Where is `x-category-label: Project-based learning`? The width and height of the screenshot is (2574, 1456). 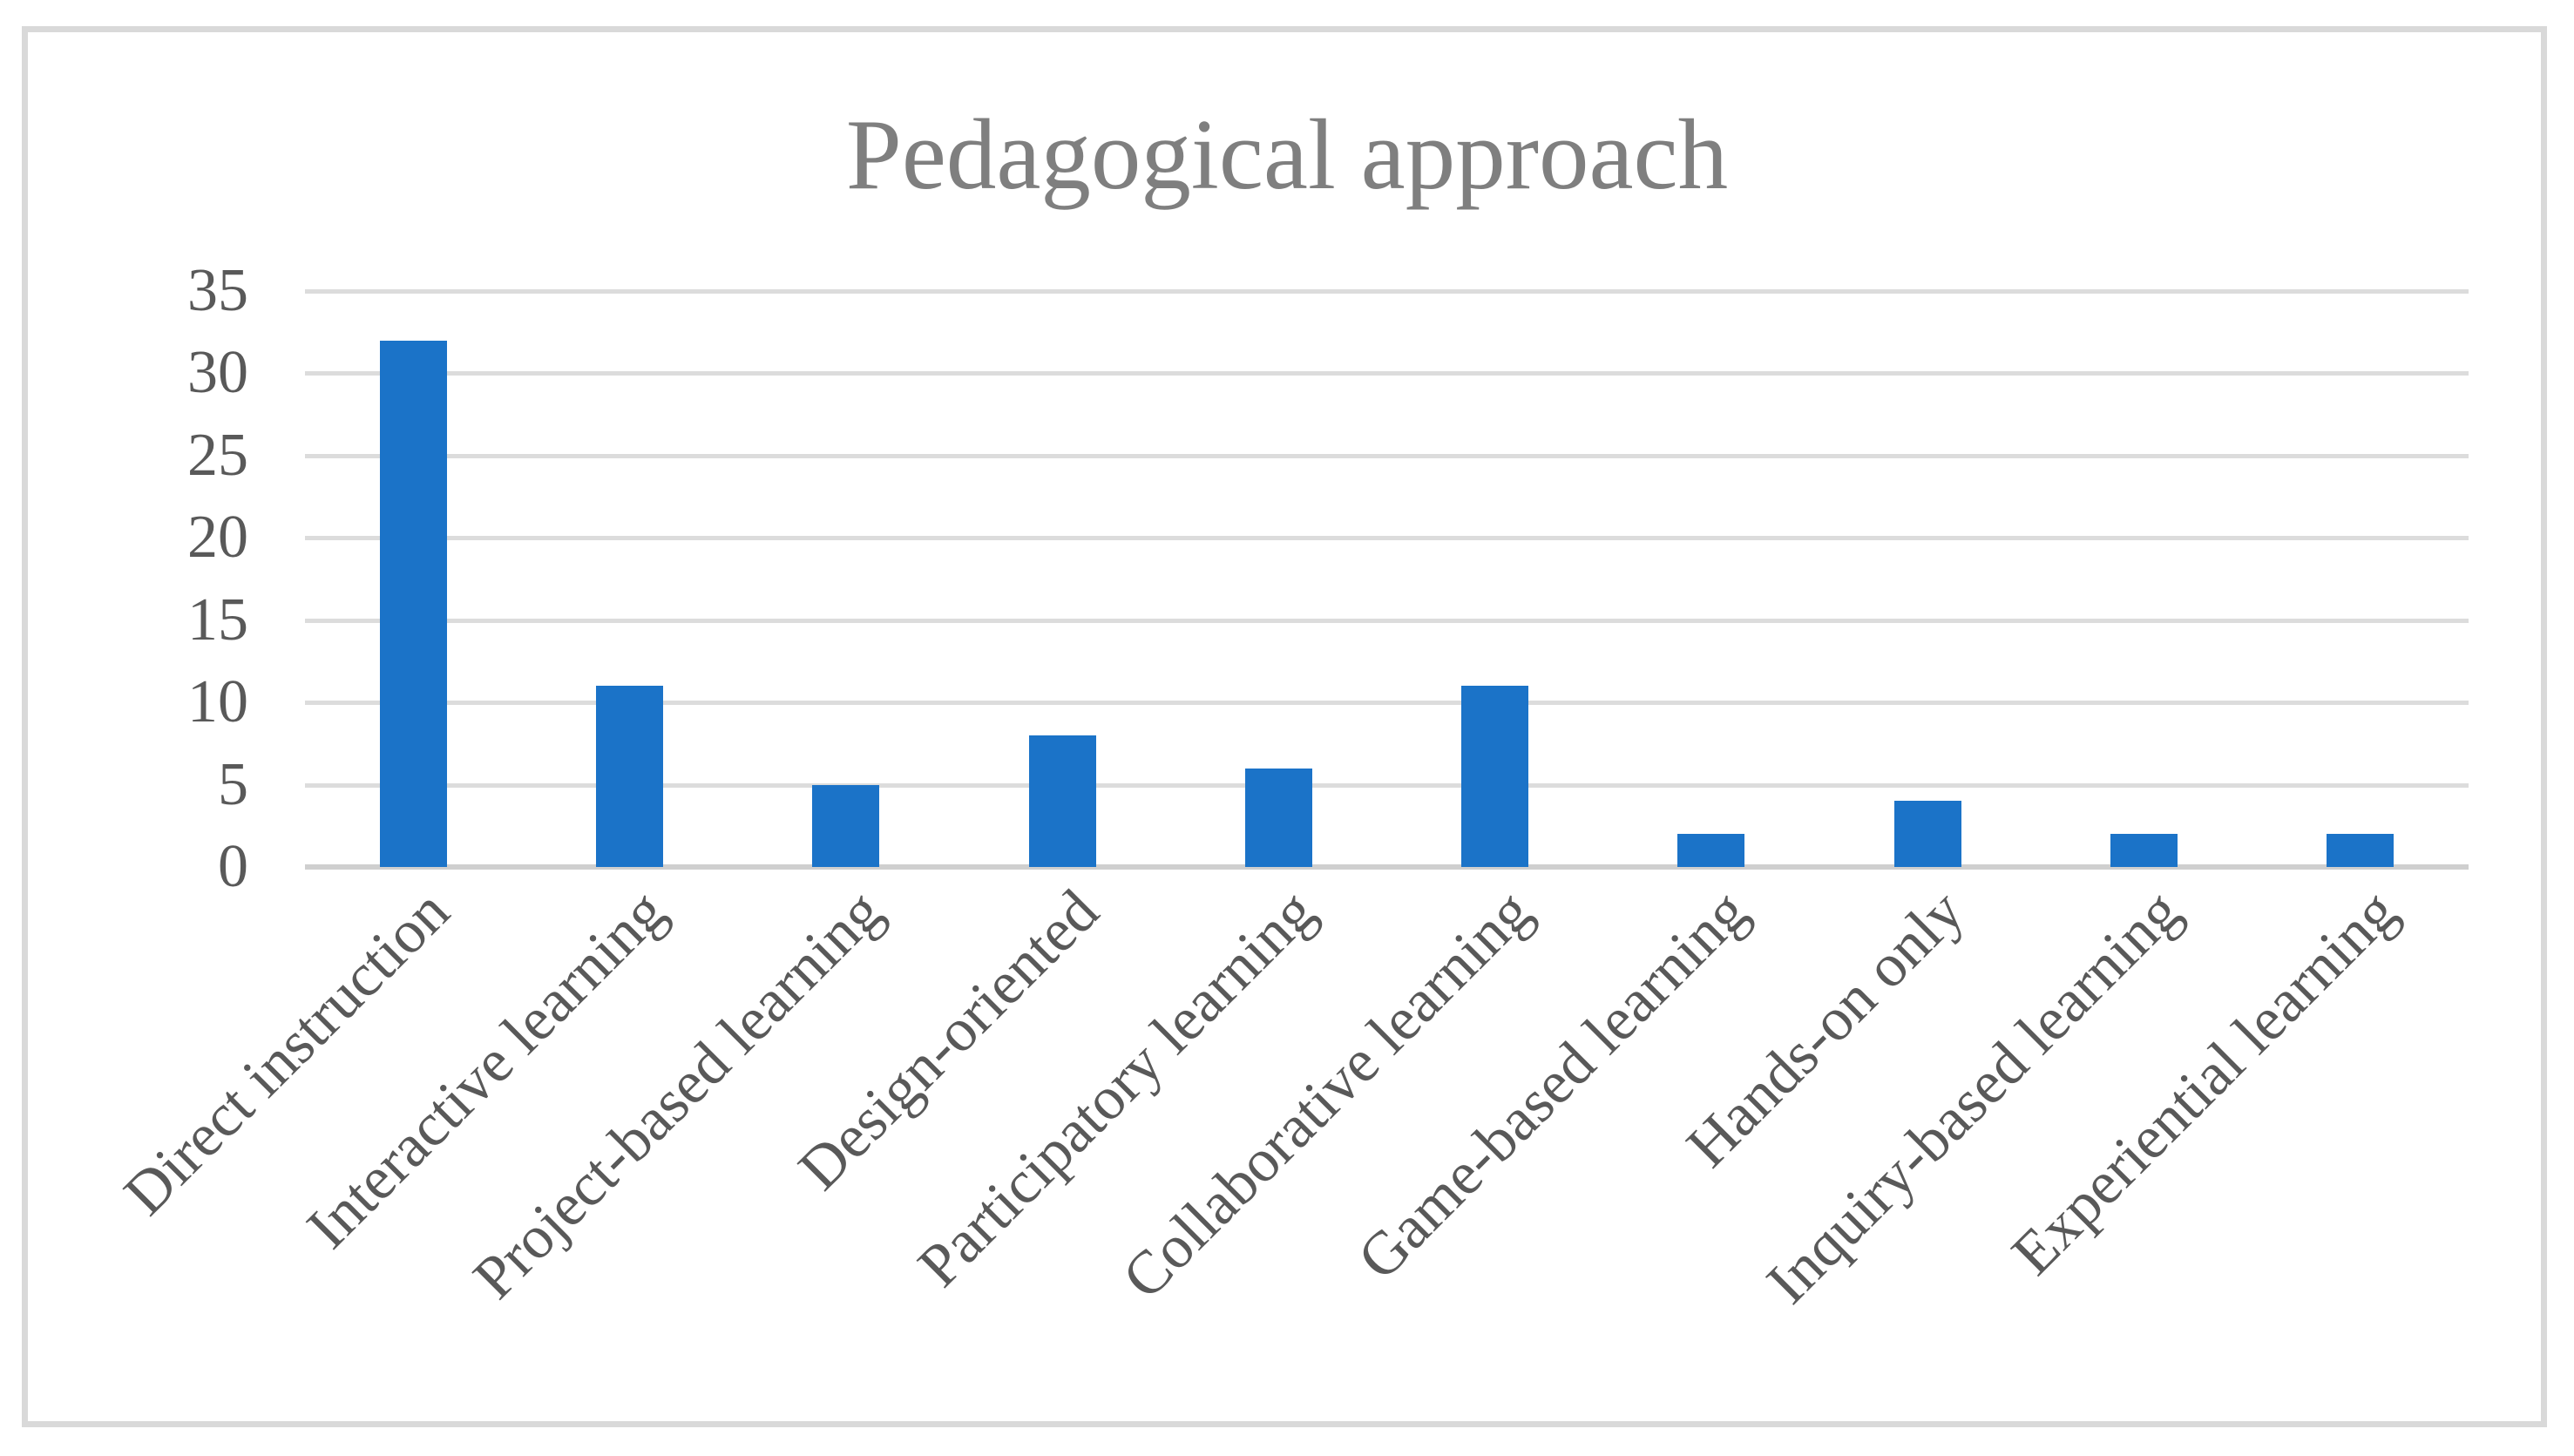 x-category-label: Project-based learning is located at coordinates (678, 1094).